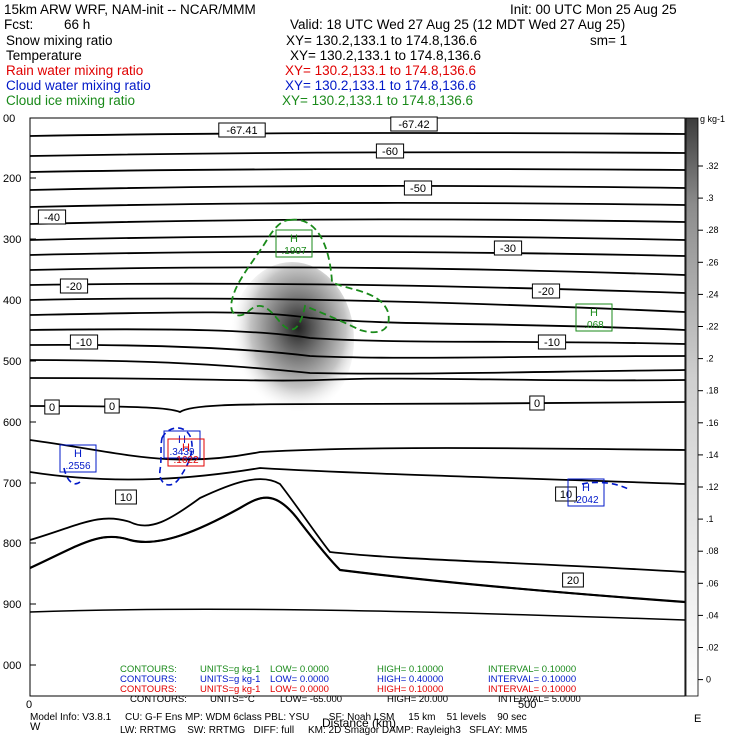 This screenshot has height=740, width=740. What do you see at coordinates (19, 392) in the screenshot?
I see `y-axis-ticks: 00 200 300 400 500 600 700 800 900 000` at bounding box center [19, 392].